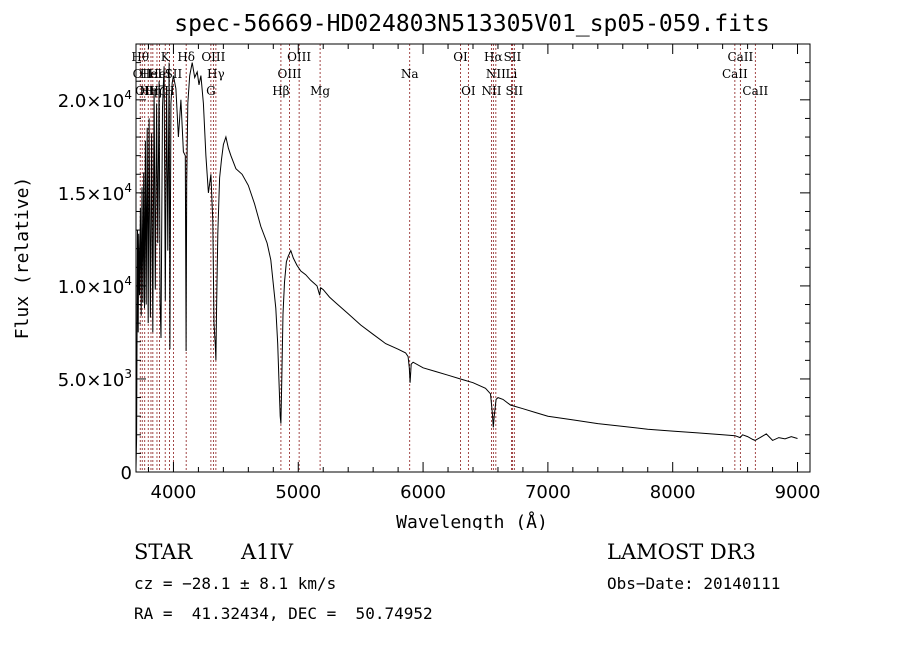  Describe the element at coordinates (798, 492) in the screenshot. I see `x-tick-label: 9000` at that location.